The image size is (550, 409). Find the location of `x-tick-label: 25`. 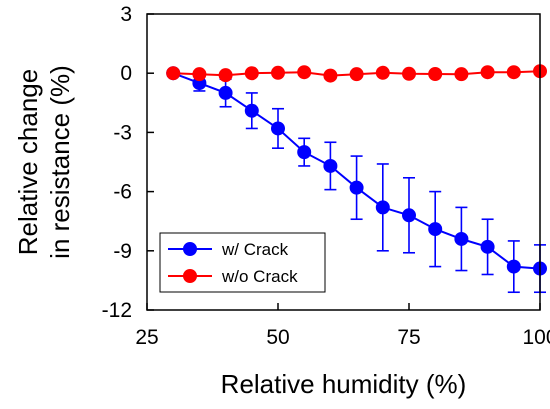

x-tick-label: 25 is located at coordinates (146, 337).